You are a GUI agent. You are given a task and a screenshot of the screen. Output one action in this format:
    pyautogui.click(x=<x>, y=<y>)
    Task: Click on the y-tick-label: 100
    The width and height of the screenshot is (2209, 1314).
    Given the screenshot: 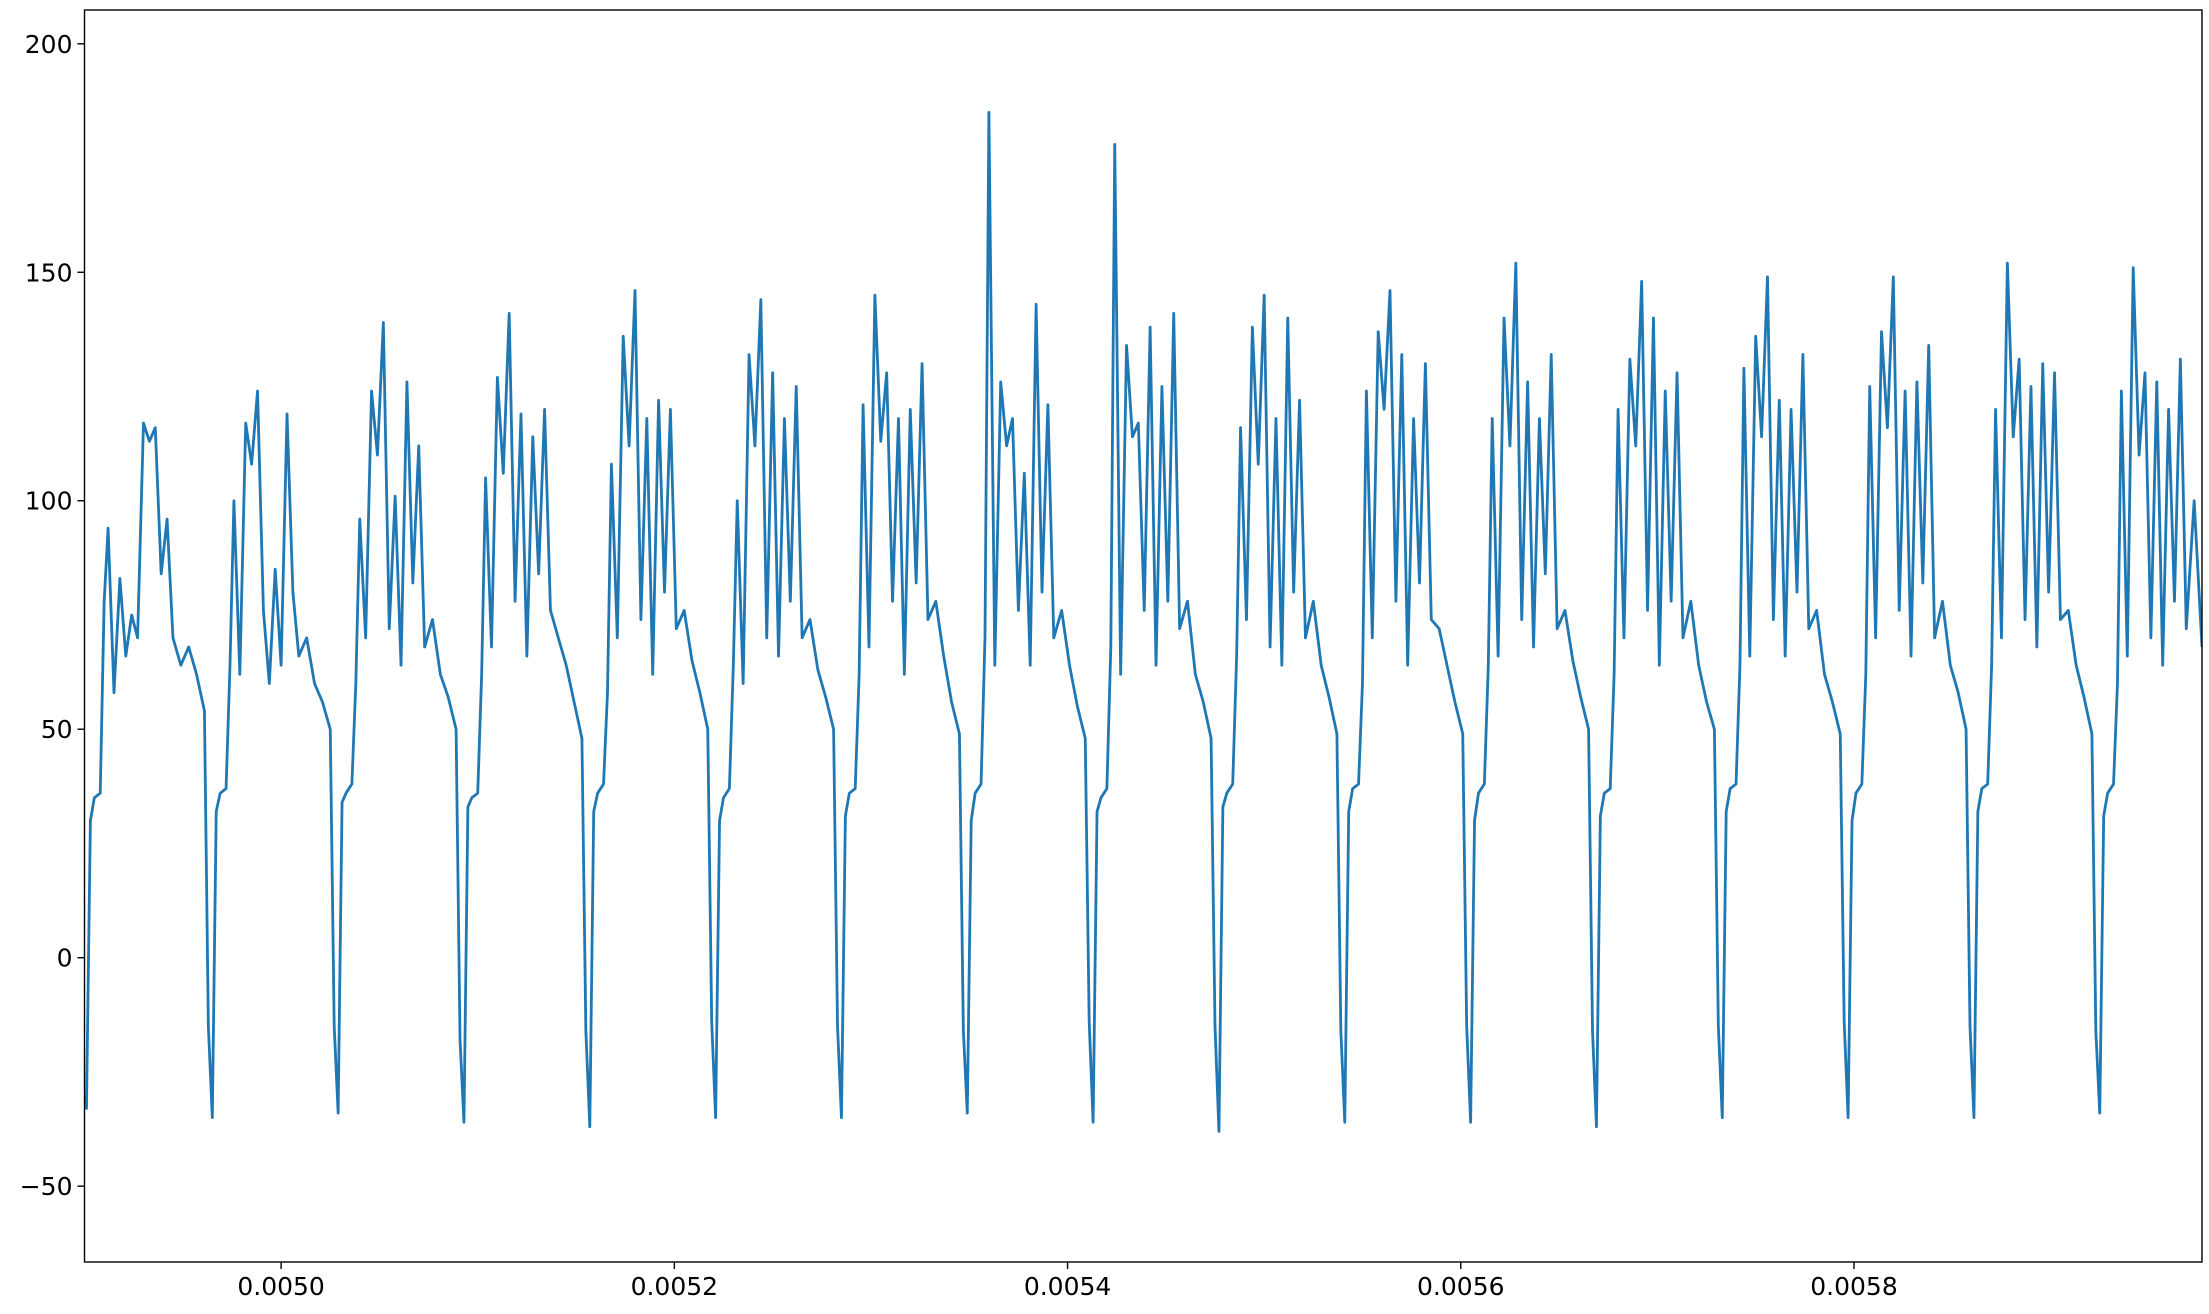 What is the action you would take?
    pyautogui.click(x=49, y=501)
    